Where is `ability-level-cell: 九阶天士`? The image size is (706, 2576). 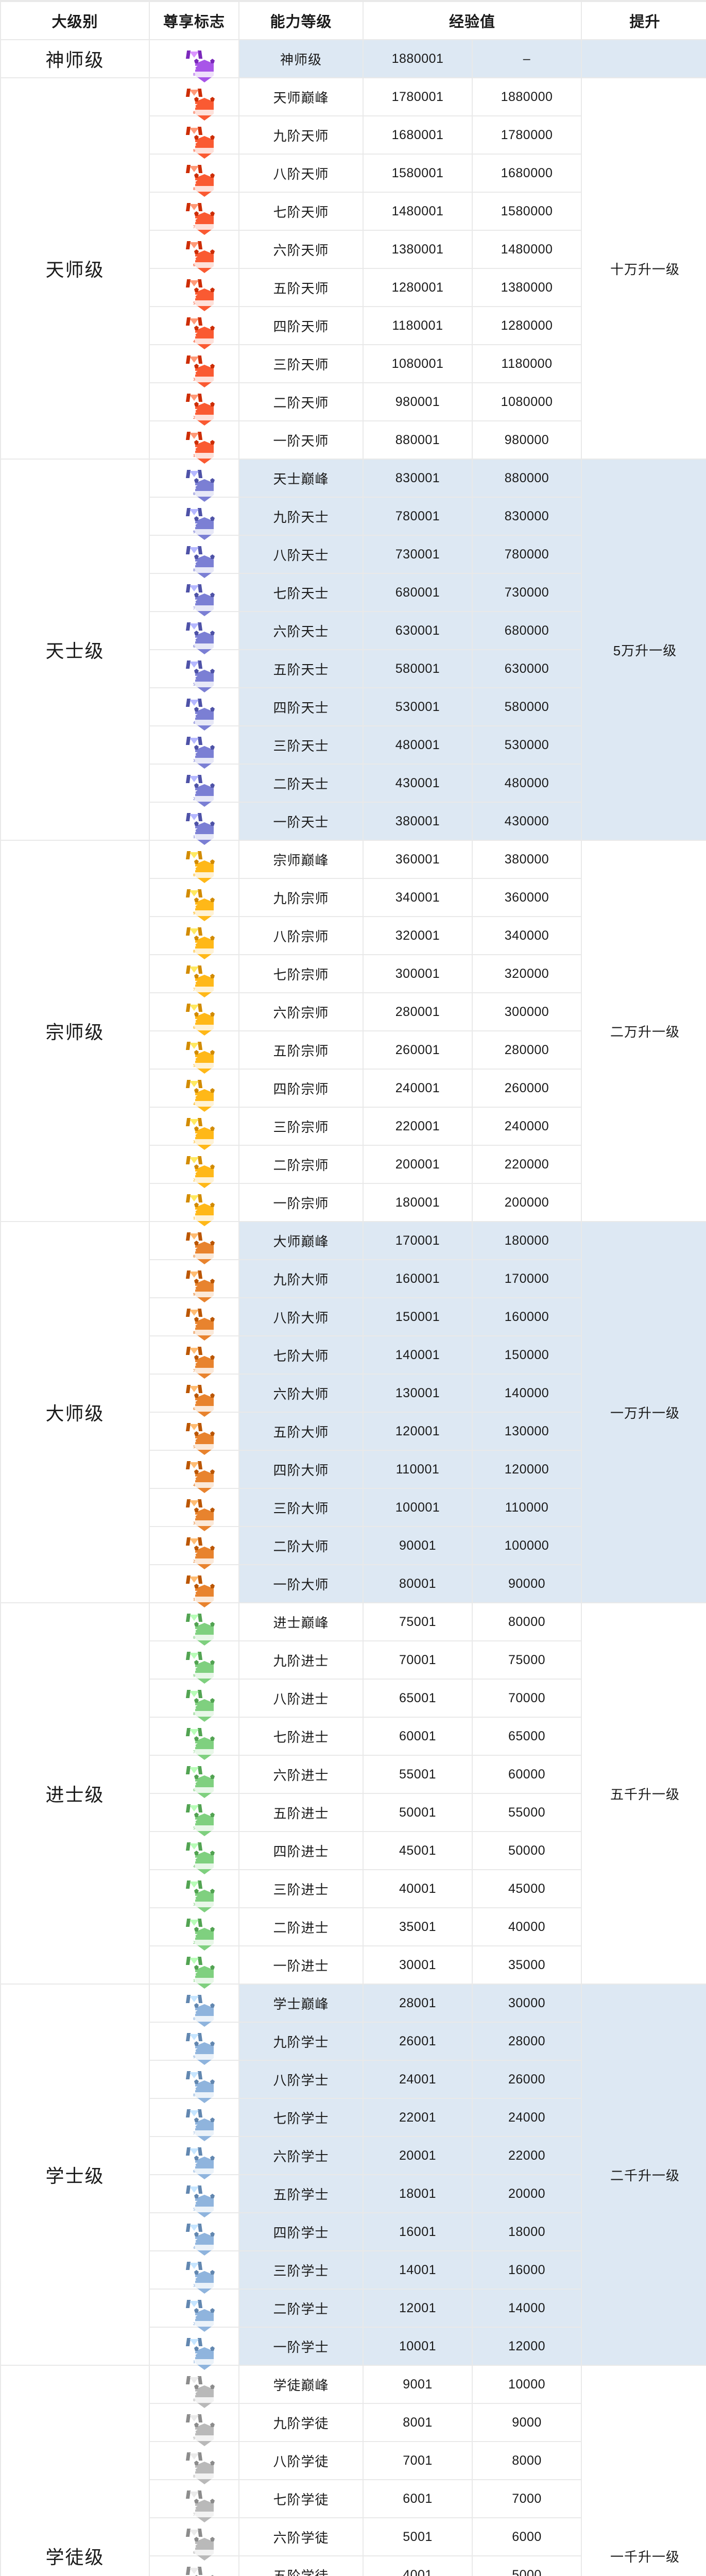
ability-level-cell: 九阶天士 is located at coordinates (301, 516).